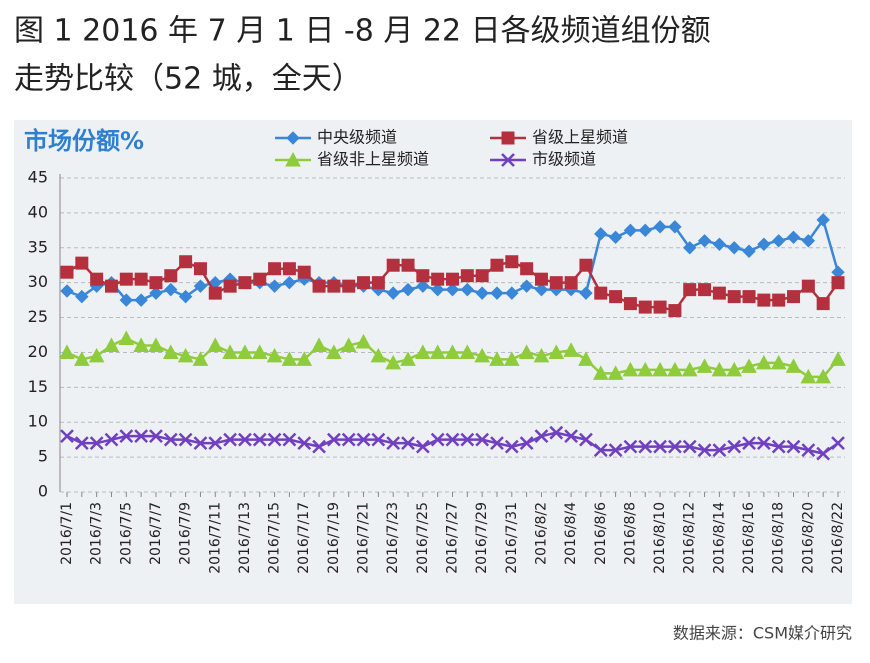 Image resolution: width=870 pixels, height=663 pixels. Describe the element at coordinates (580, 137) in the screenshot. I see `legend-label: 省级上星频道` at that location.